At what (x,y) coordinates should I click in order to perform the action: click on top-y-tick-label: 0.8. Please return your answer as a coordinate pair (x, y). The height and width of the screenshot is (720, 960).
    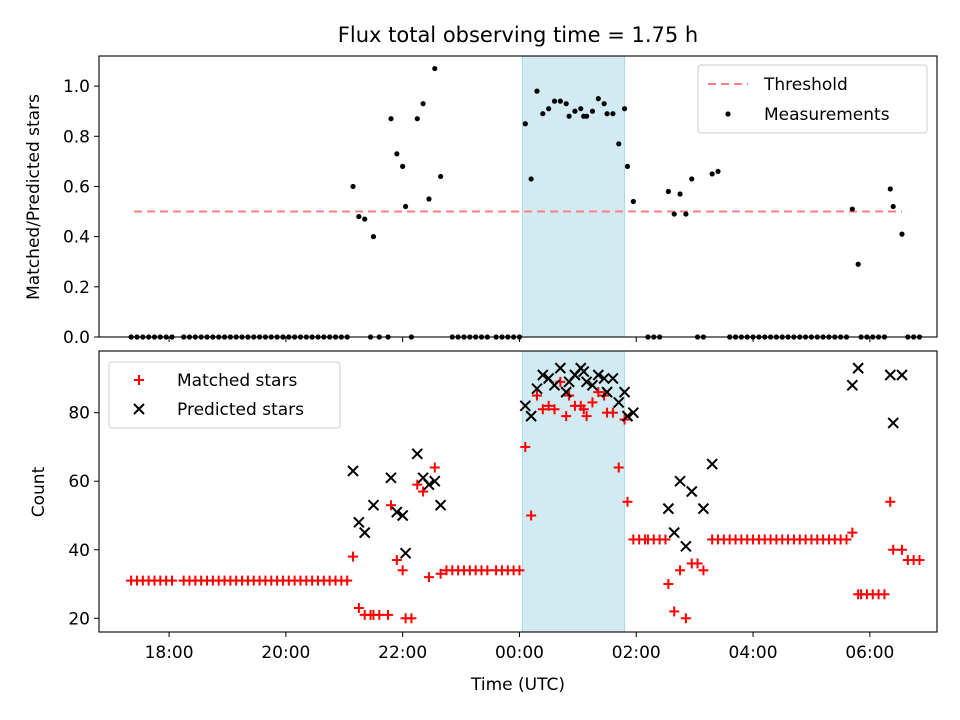
    Looking at the image, I should click on (76, 137).